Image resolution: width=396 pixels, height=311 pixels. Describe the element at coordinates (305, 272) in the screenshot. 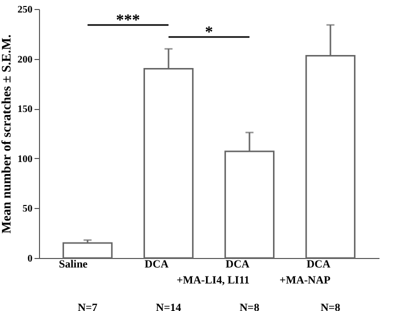

I see `x-tick-label: DCA +MA-NAP` at that location.